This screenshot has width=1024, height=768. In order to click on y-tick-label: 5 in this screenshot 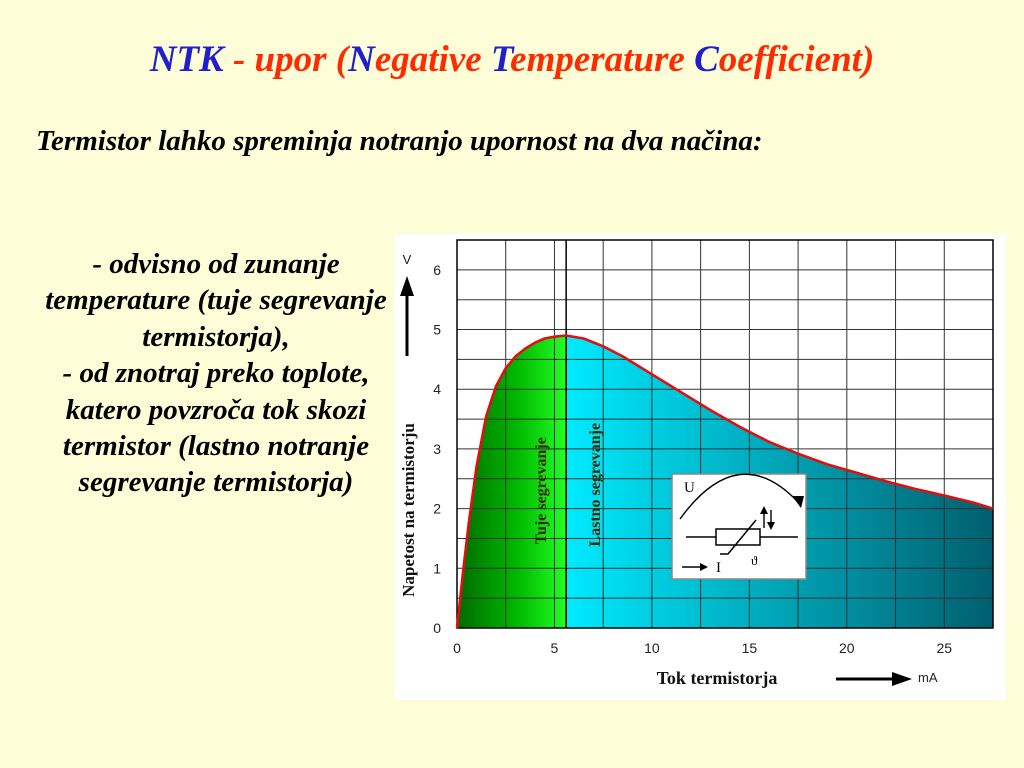, I will do `click(437, 330)`.